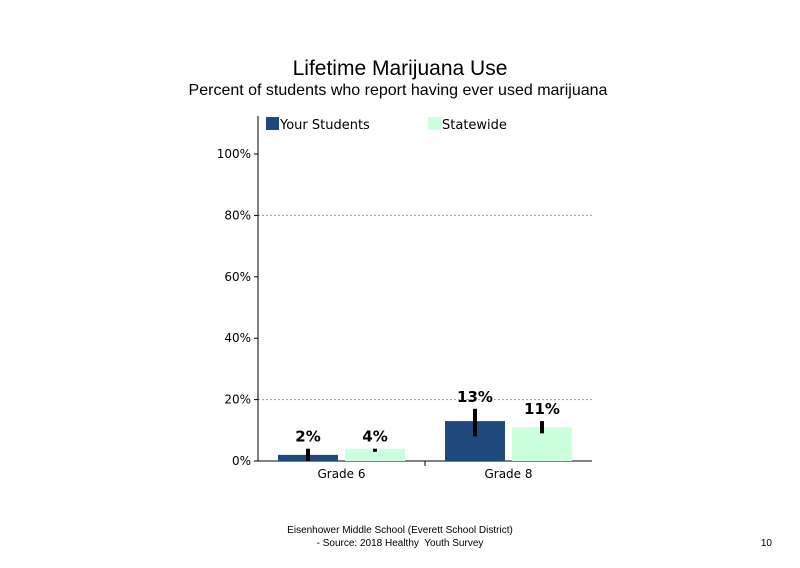 This screenshot has width=800, height=568. I want to click on data-label-1-1: 11%, so click(542, 409).